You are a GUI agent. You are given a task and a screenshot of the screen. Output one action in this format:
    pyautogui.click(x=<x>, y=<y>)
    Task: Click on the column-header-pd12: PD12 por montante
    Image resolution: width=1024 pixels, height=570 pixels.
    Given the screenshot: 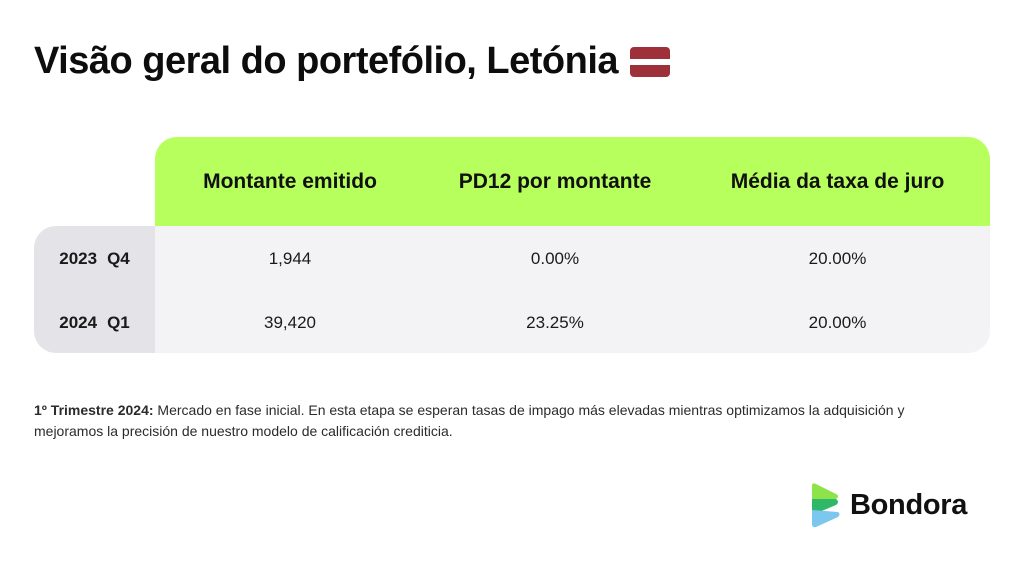 What is the action you would take?
    pyautogui.click(x=555, y=181)
    